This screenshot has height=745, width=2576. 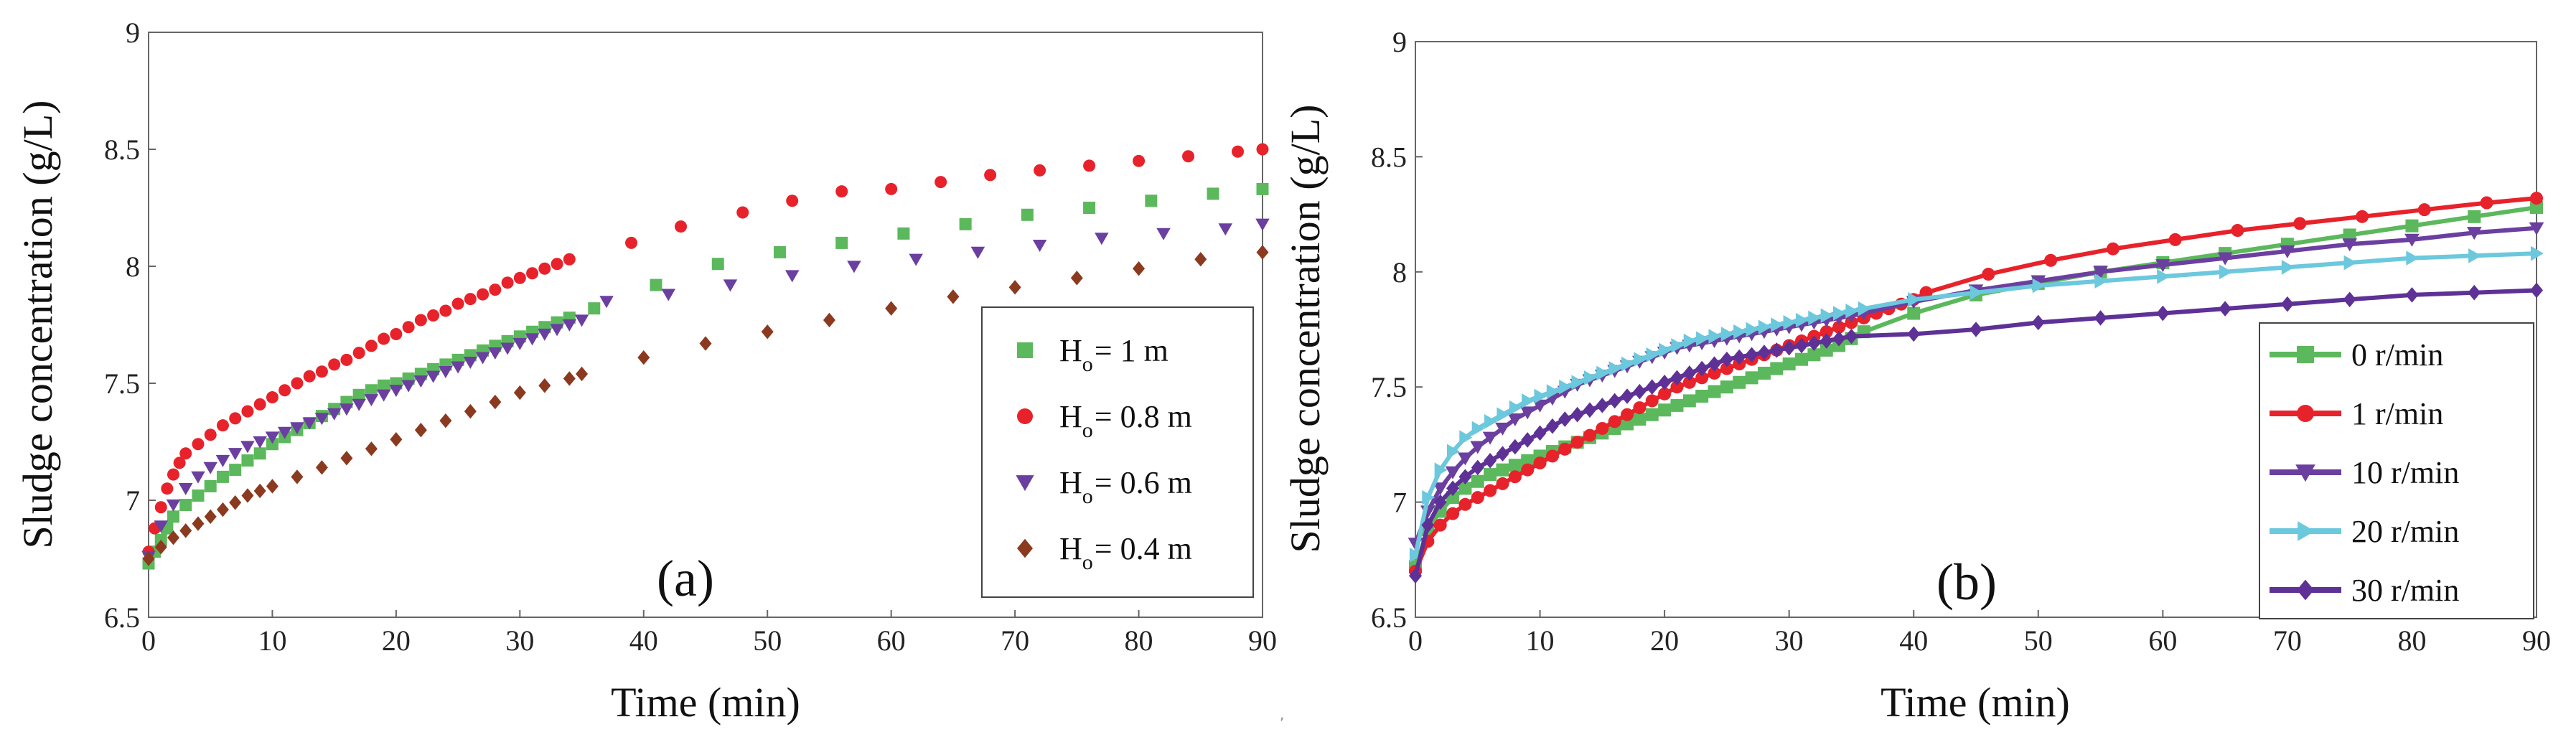 What do you see at coordinates (2397, 470) in the screenshot?
I see `legend-b: 0 r/min 1 r/min 10 r/min 20 r/min 30 r/min` at bounding box center [2397, 470].